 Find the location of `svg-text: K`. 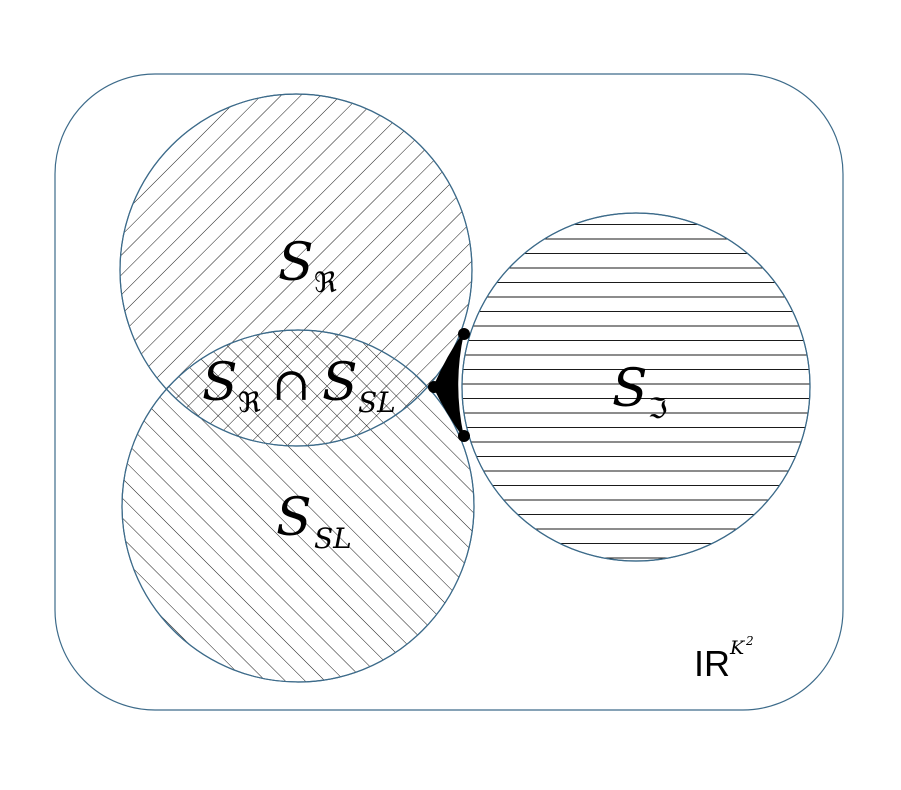

svg-text: K is located at coordinates (737, 648).